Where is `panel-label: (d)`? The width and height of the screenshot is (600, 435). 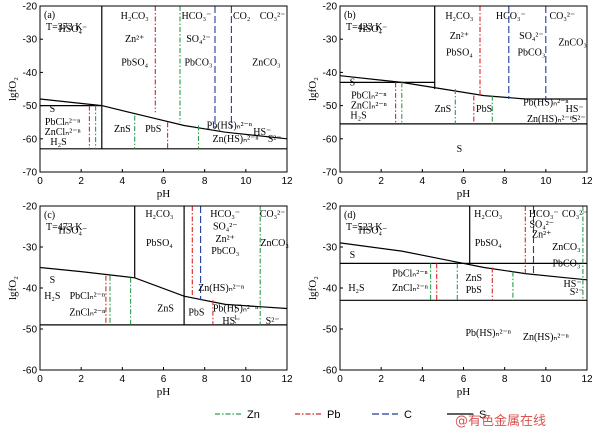
panel-label: (d) is located at coordinates (350, 215).